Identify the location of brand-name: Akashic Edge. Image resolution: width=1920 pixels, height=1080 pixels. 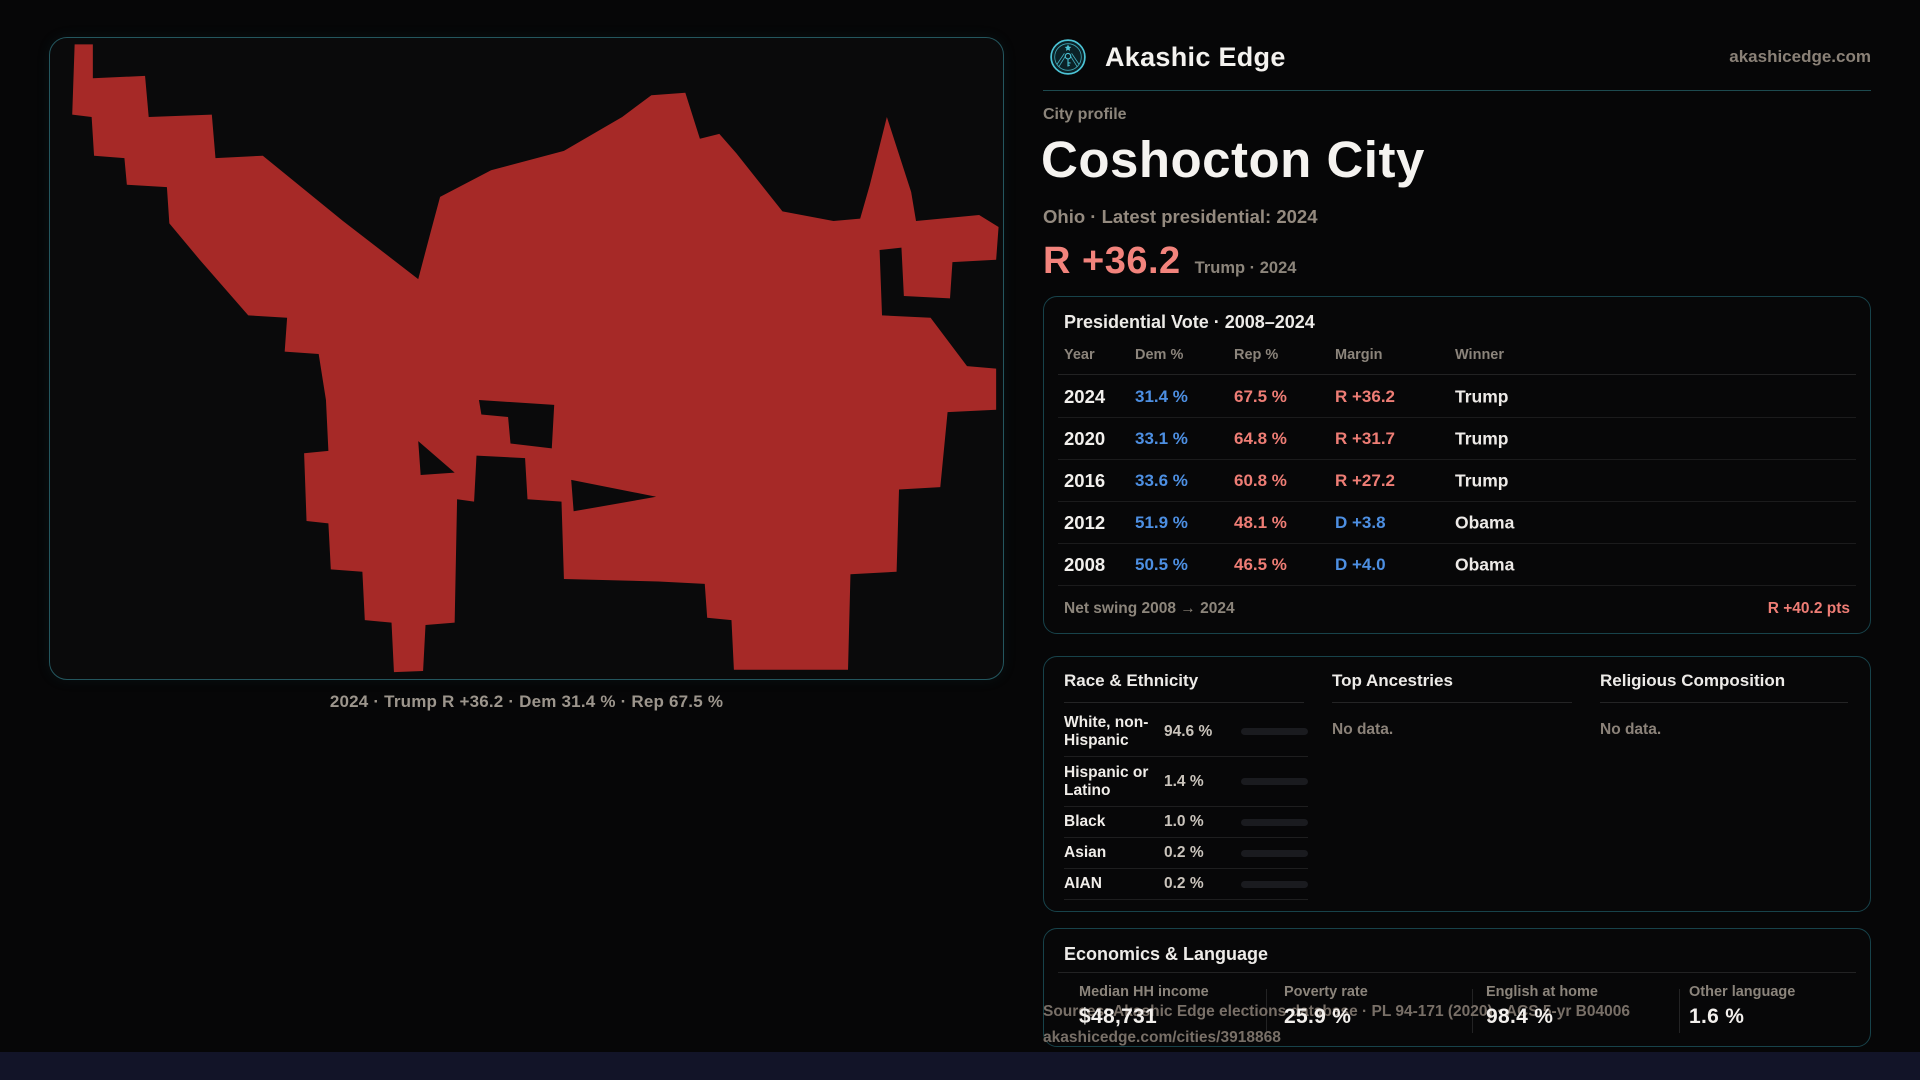
(1195, 57).